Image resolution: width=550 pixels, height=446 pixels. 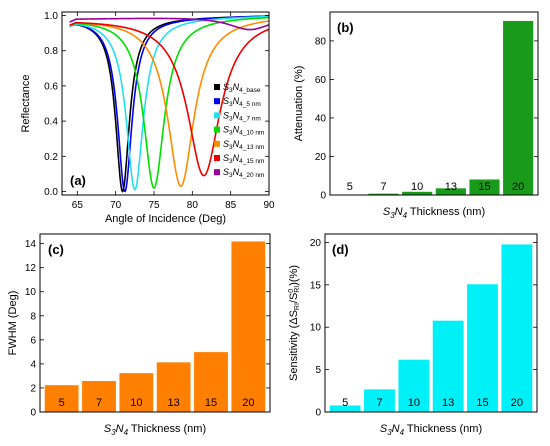 What do you see at coordinates (321, 41) in the screenshot?
I see `y-tick-label-b: 80` at bounding box center [321, 41].